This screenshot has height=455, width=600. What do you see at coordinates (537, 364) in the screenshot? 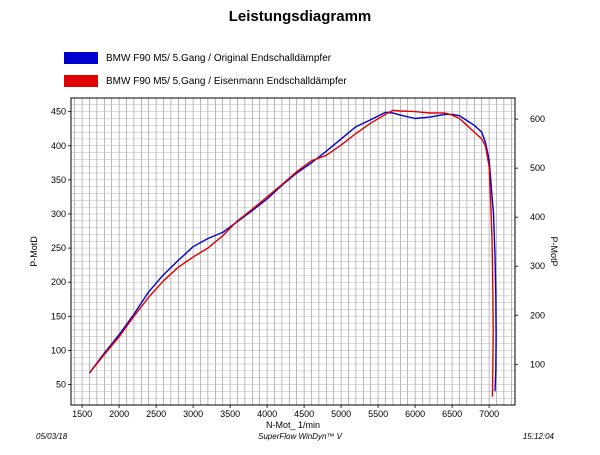
I see `y-tick-label-right: 100` at bounding box center [537, 364].